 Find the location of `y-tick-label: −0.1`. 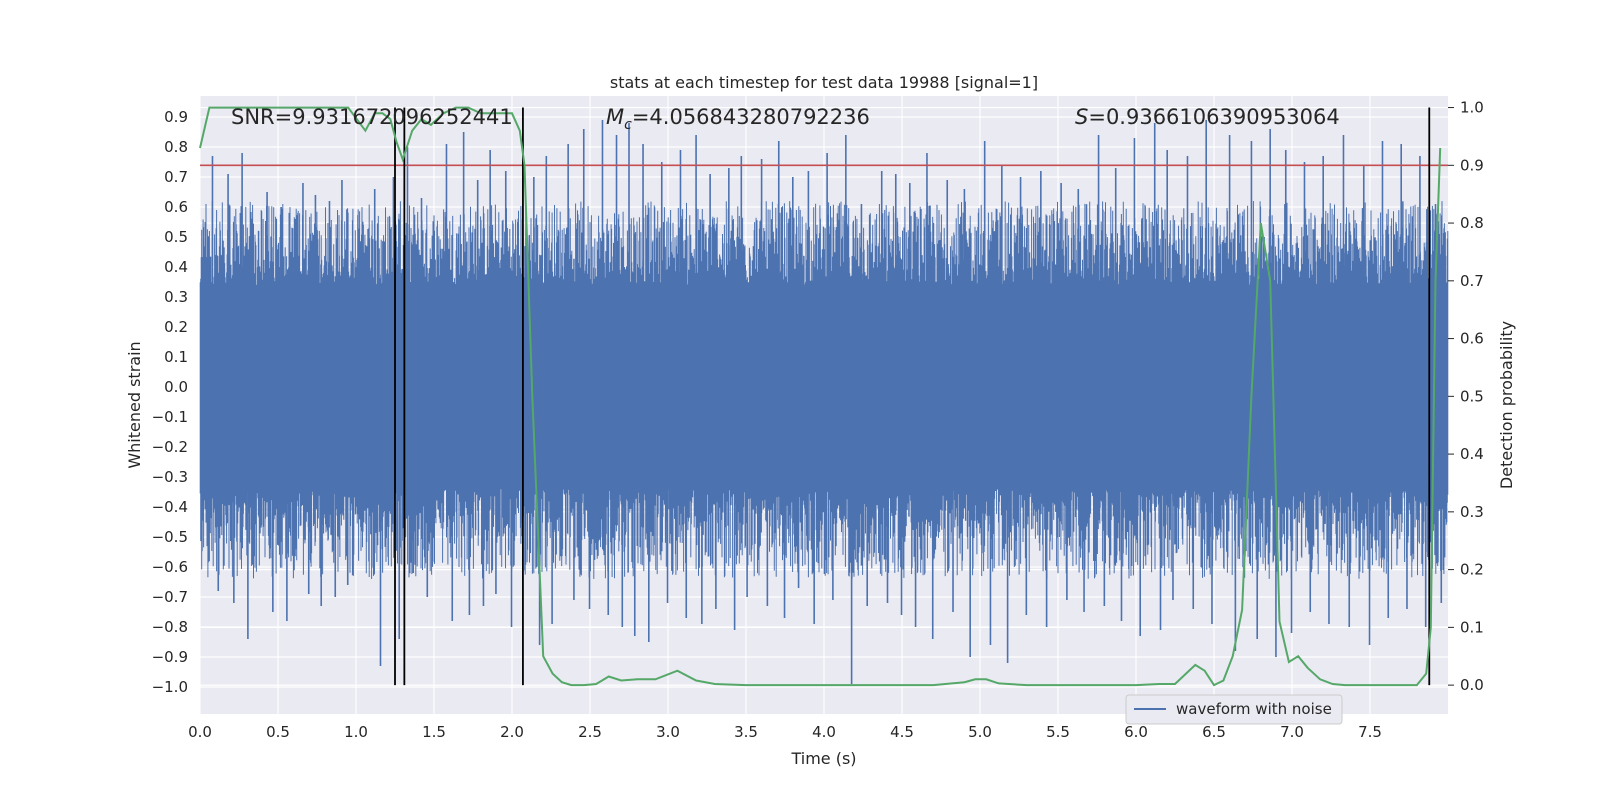

y-tick-label: −0.1 is located at coordinates (170, 417).